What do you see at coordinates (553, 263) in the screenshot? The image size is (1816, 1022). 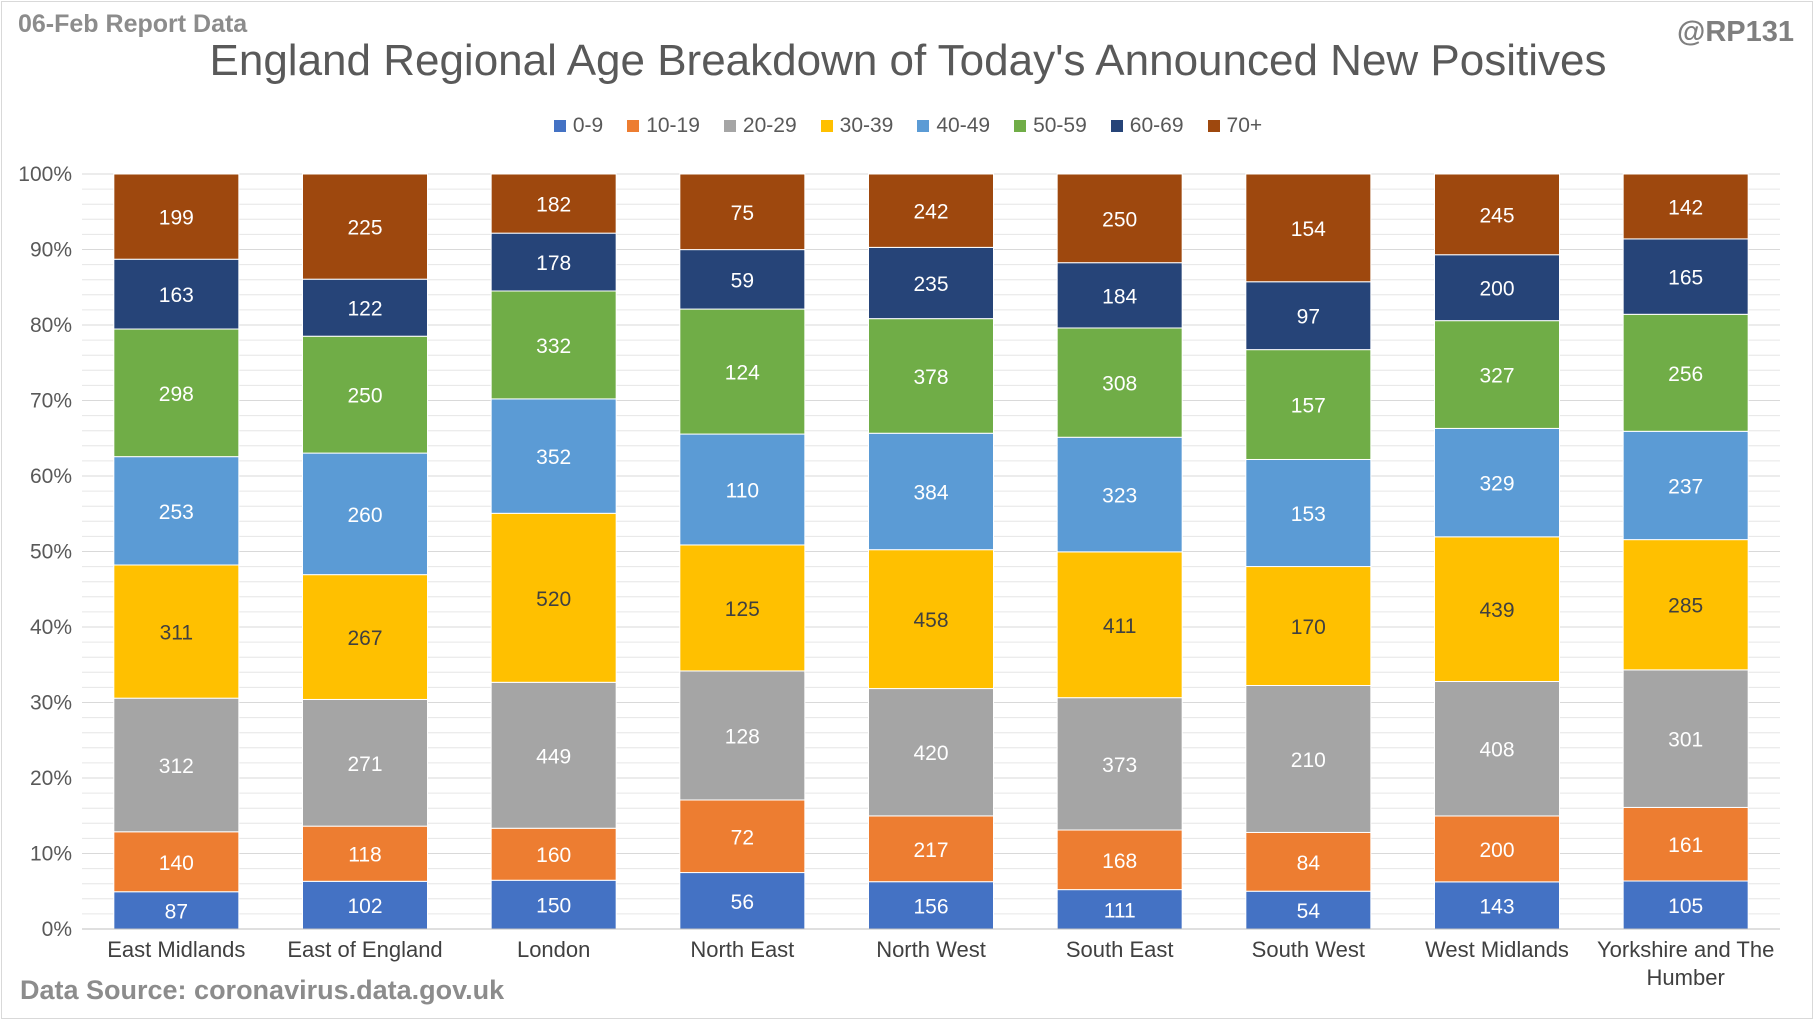 I see `data-label: 178` at bounding box center [553, 263].